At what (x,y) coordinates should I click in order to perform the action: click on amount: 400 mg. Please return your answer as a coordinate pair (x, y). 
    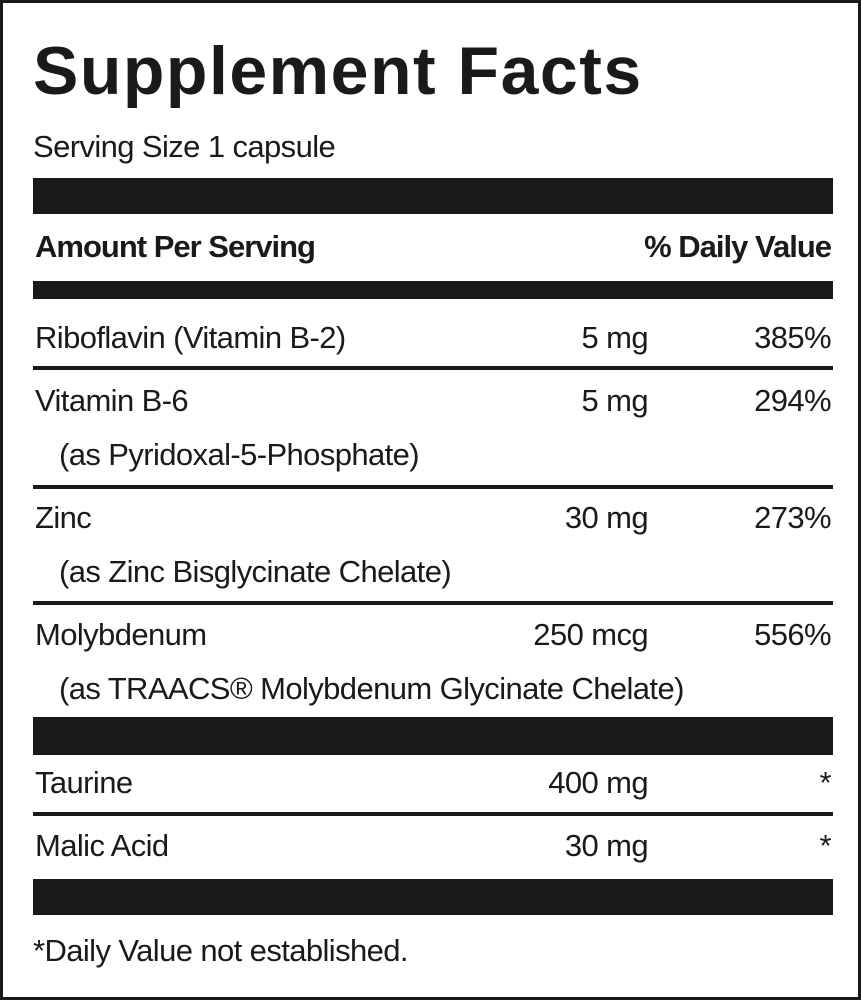
    Looking at the image, I should click on (598, 782).